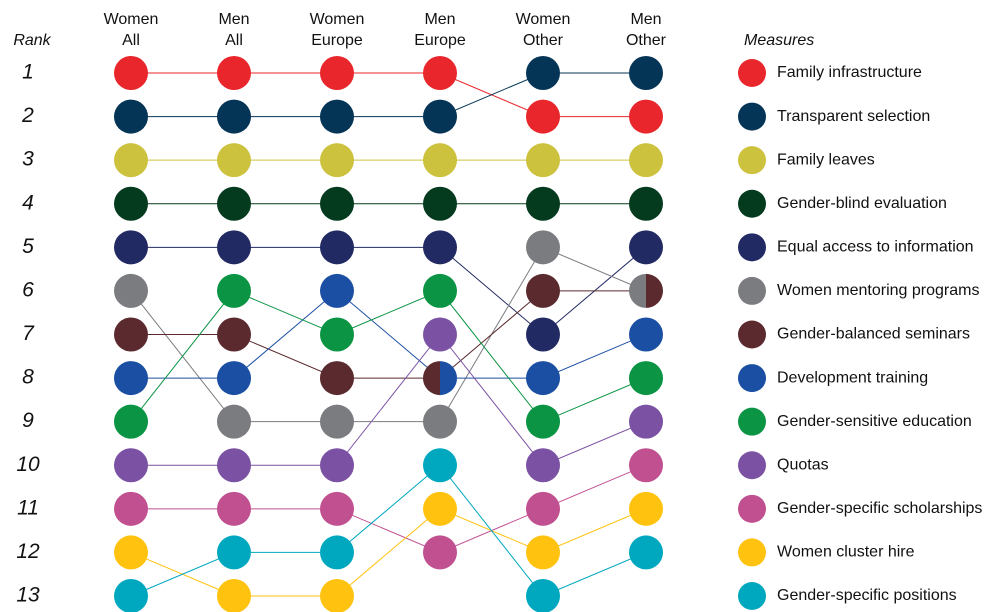 Image resolution: width=995 pixels, height=612 pixels. I want to click on legend-label: Women cluster hire, so click(846, 552).